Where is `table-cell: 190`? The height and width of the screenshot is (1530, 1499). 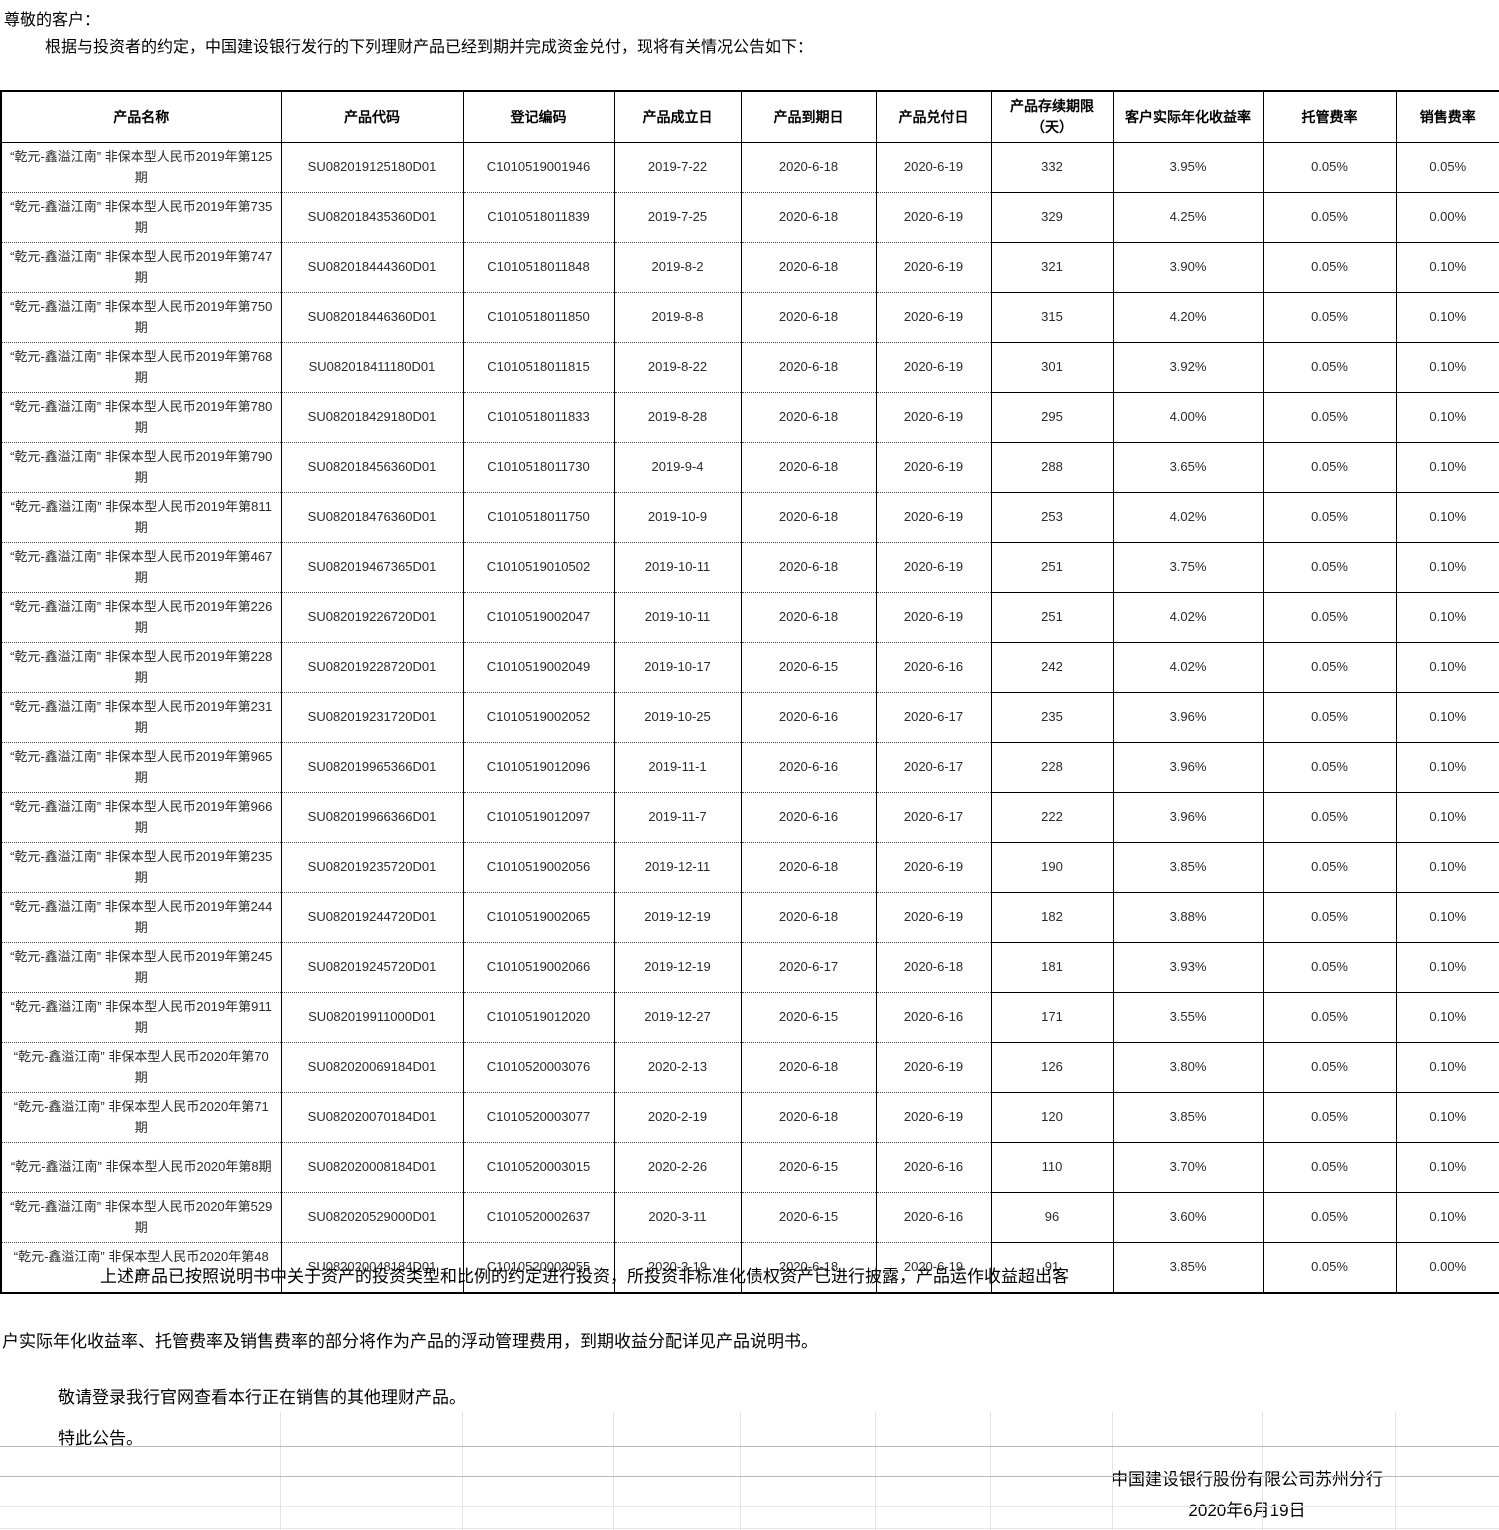
table-cell: 190 is located at coordinates (1052, 867).